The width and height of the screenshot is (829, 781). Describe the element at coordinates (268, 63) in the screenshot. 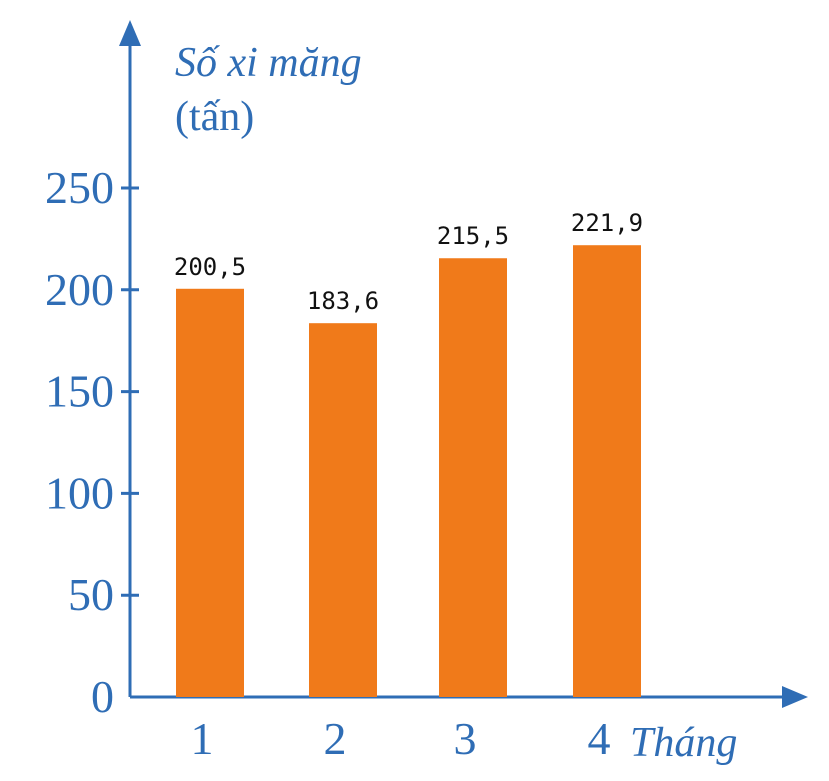

I see `y-axis-title: Số xi măng` at that location.